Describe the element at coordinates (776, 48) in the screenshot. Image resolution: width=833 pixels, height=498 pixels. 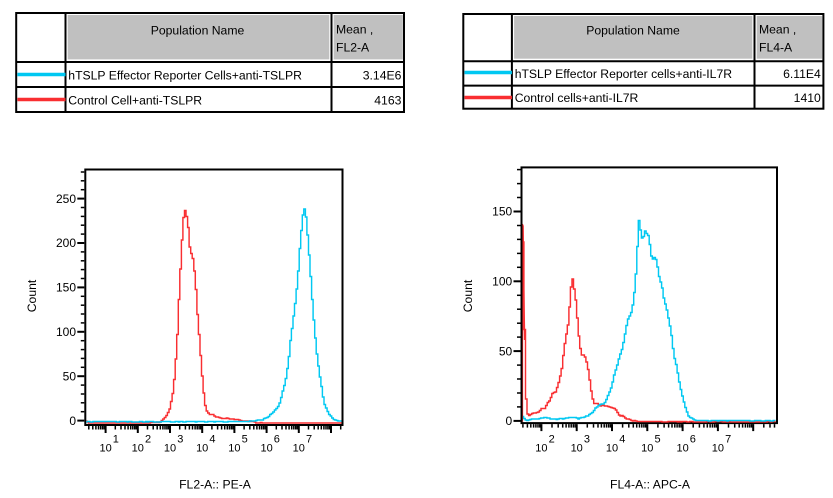
I see `svg-text: FL4-A` at that location.